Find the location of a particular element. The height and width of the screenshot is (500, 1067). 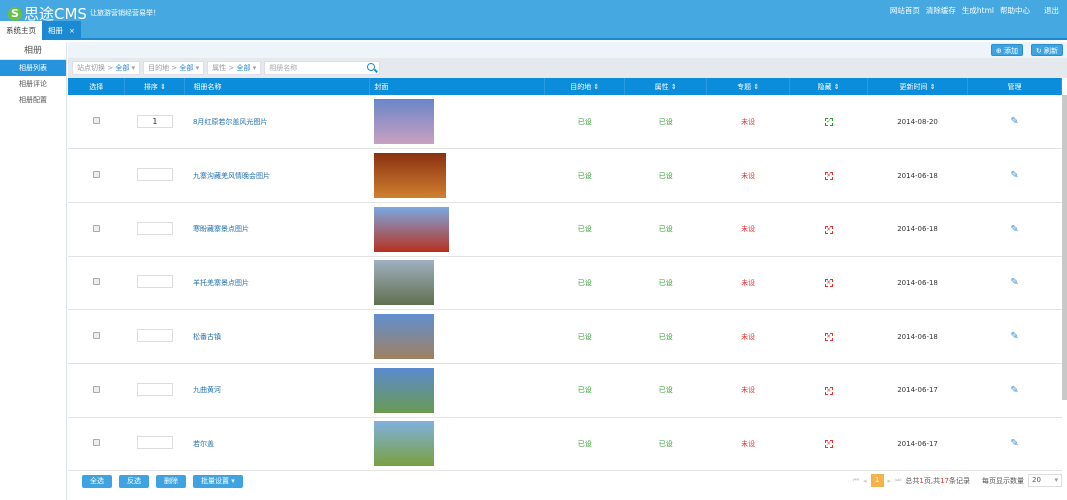

sidebar-item-album-list: 相册列表 is located at coordinates (33, 68).